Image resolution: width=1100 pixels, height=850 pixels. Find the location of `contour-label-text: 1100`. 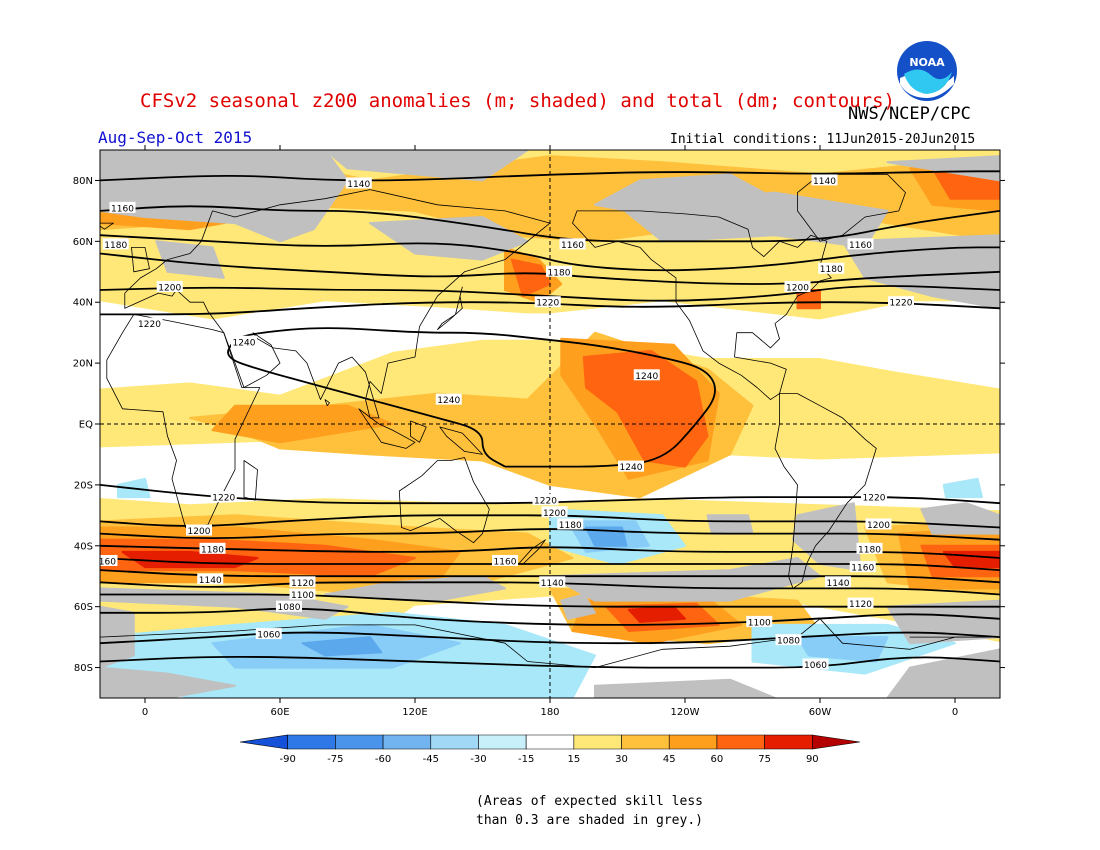

contour-label-text: 1100 is located at coordinates (302, 596).